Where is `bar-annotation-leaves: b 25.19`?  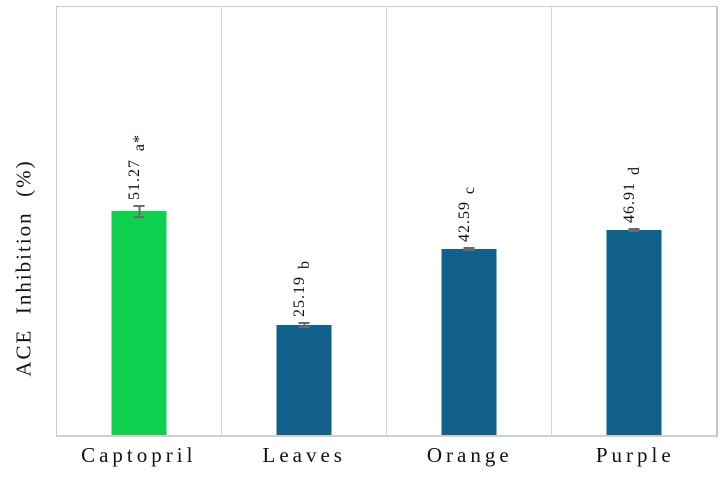 bar-annotation-leaves: b 25.19 is located at coordinates (302, 288).